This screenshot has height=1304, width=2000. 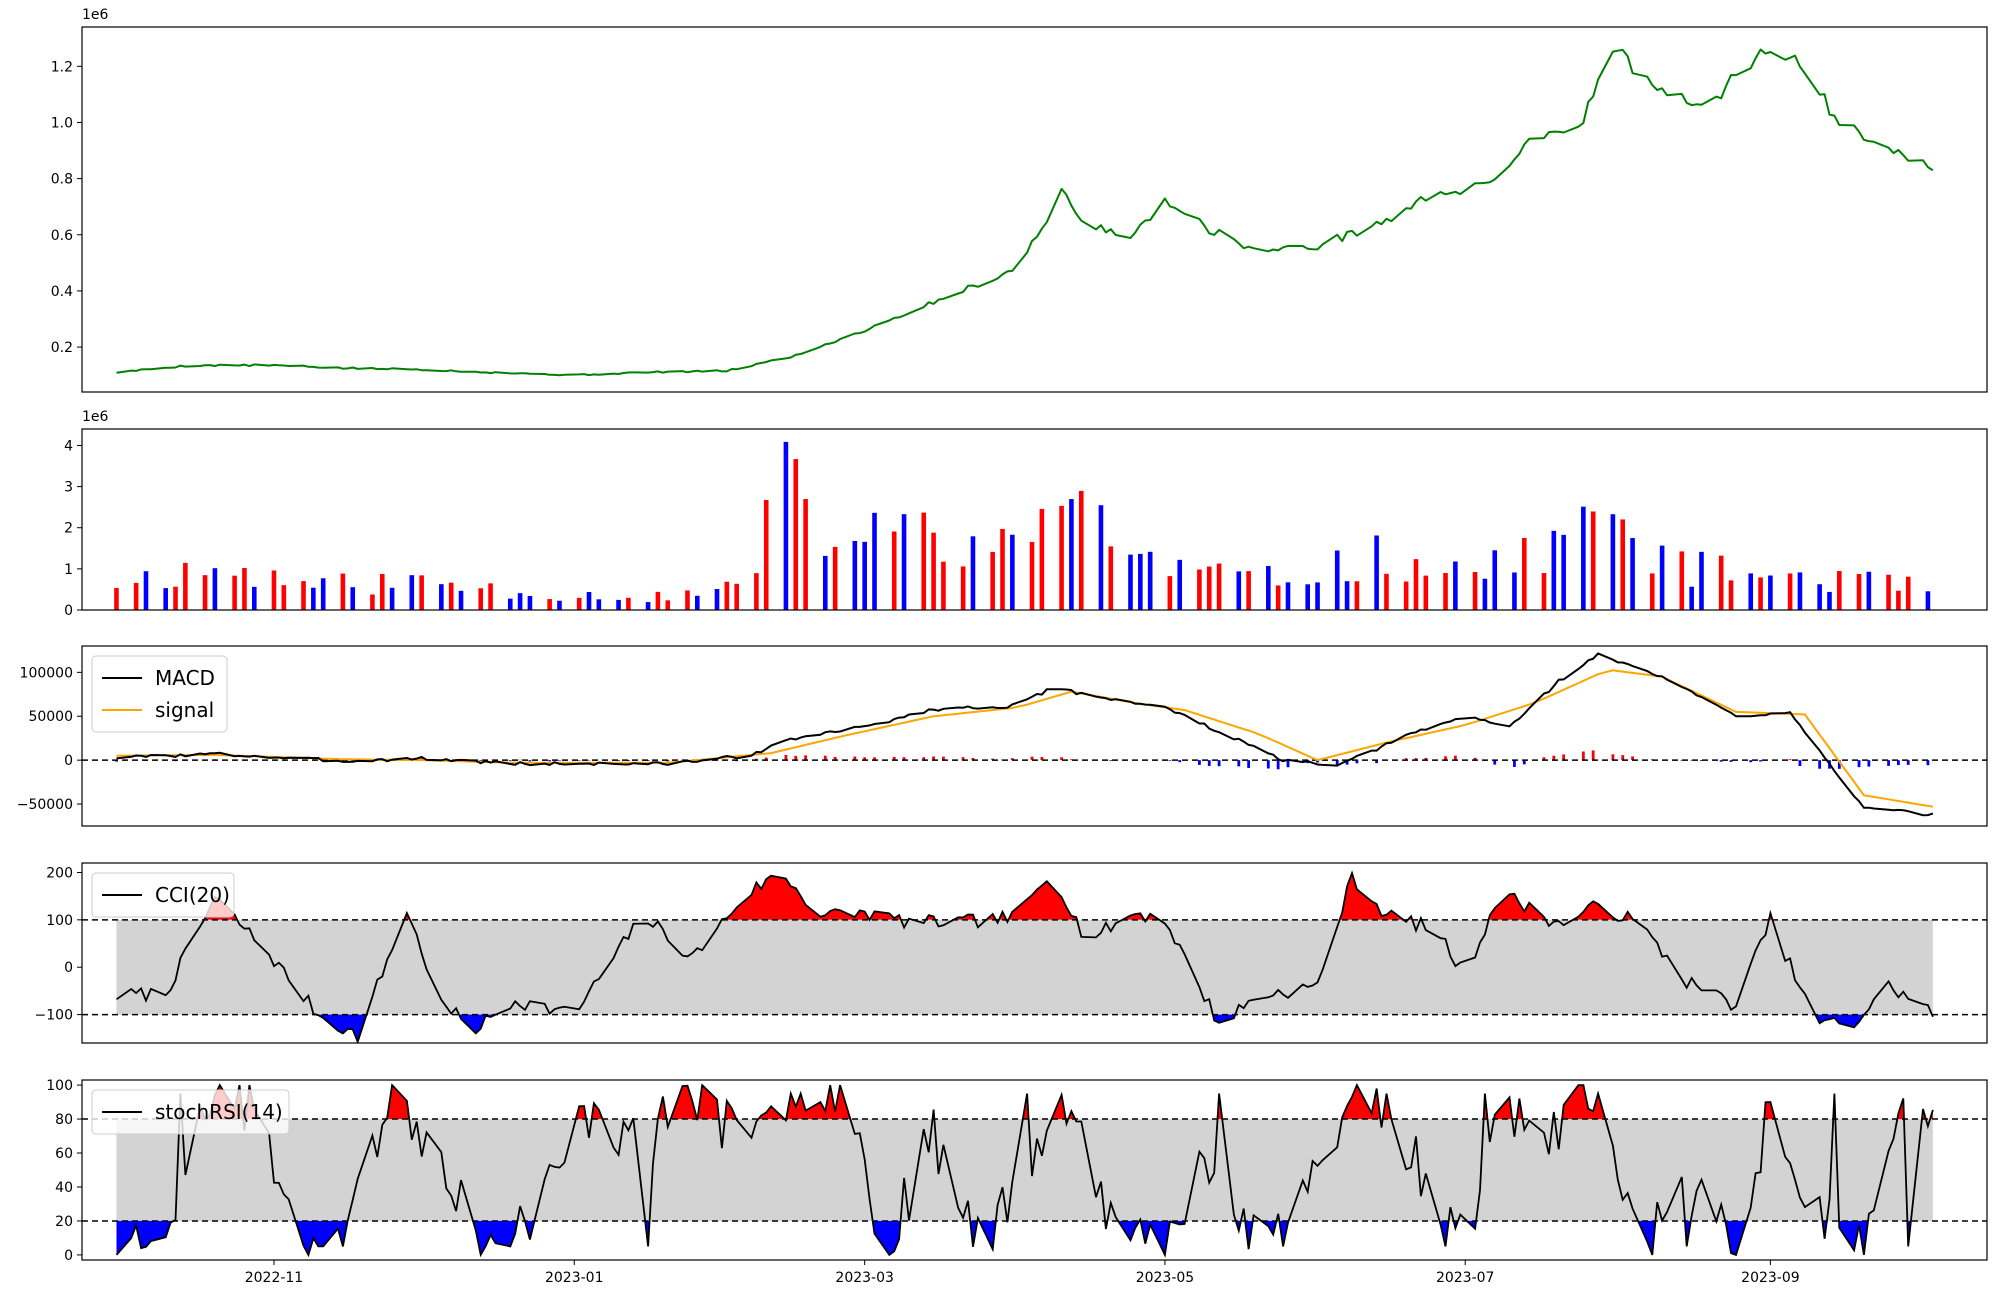 I want to click on xtick-label: 2023-07, so click(x=1465, y=1278).